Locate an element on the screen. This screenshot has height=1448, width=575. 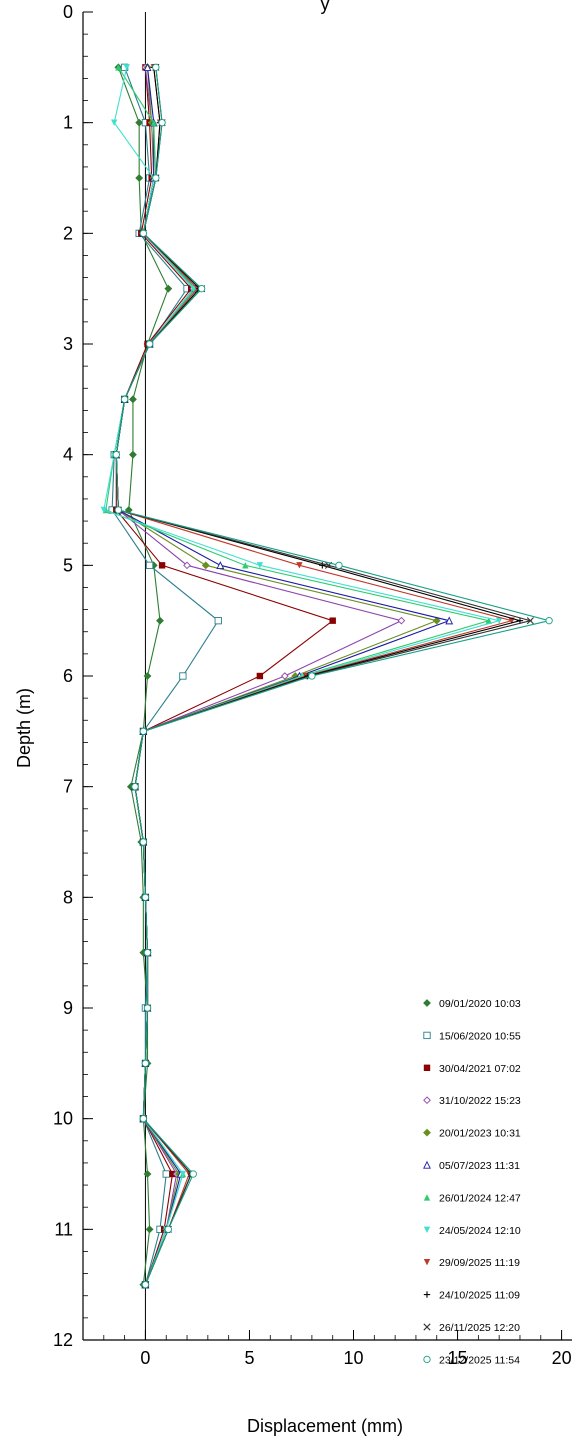
legend-item: 31/10/2022 15:23 is located at coordinates (472, 1101).